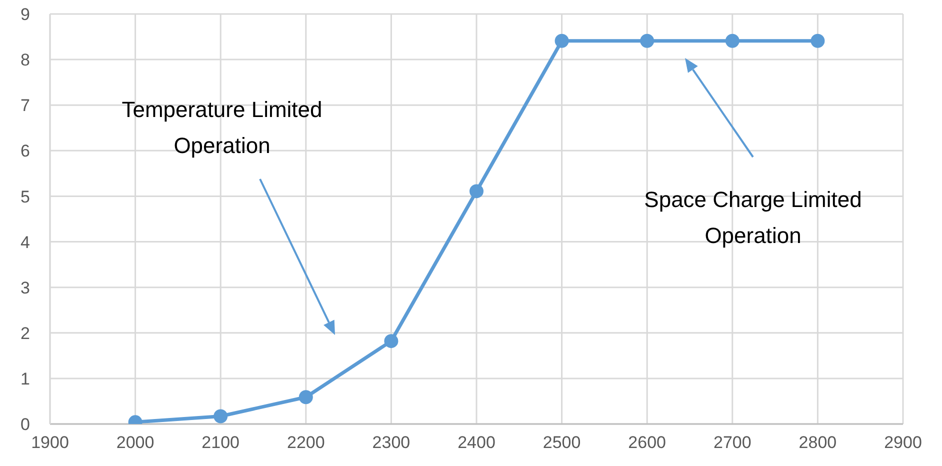 This screenshot has height=466, width=942. What do you see at coordinates (753, 217) in the screenshot?
I see `annotation: Space Charge Limited Operation` at bounding box center [753, 217].